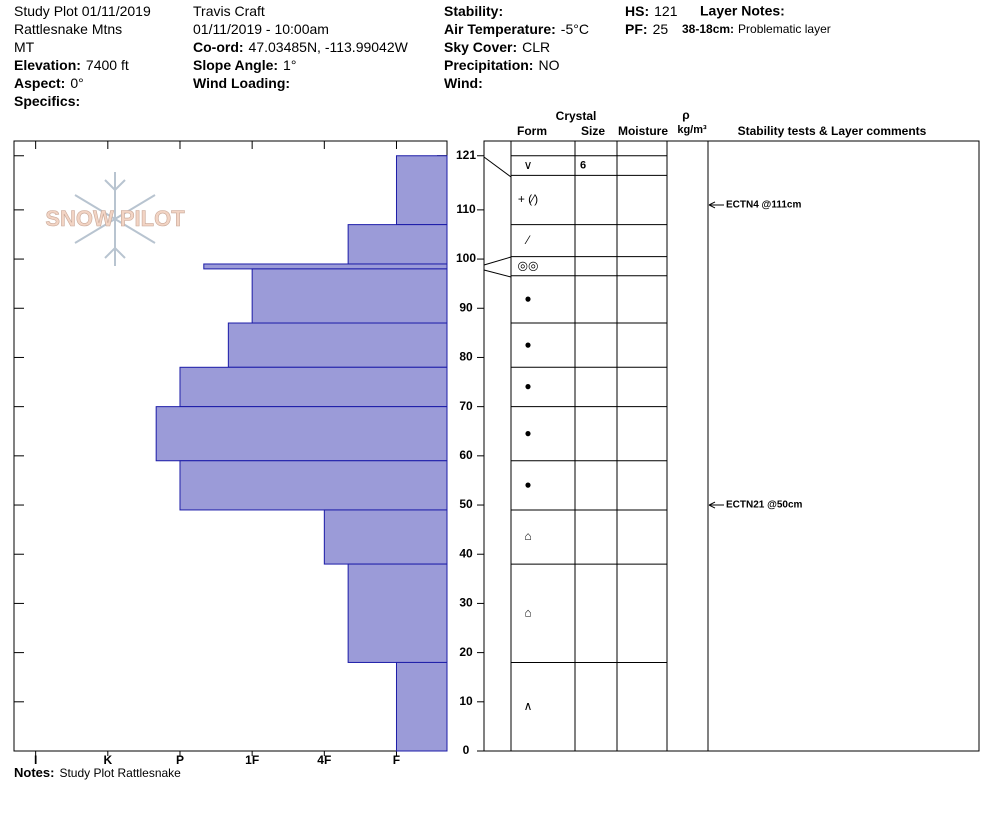 The width and height of the screenshot is (994, 840). Describe the element at coordinates (76, 83) in the screenshot. I see `field-value: 0°` at that location.